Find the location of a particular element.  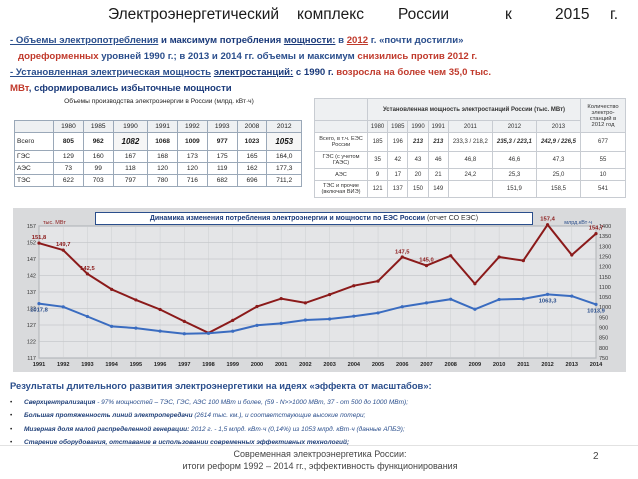

right-tick-label: 1150 is located at coordinates (605, 278).